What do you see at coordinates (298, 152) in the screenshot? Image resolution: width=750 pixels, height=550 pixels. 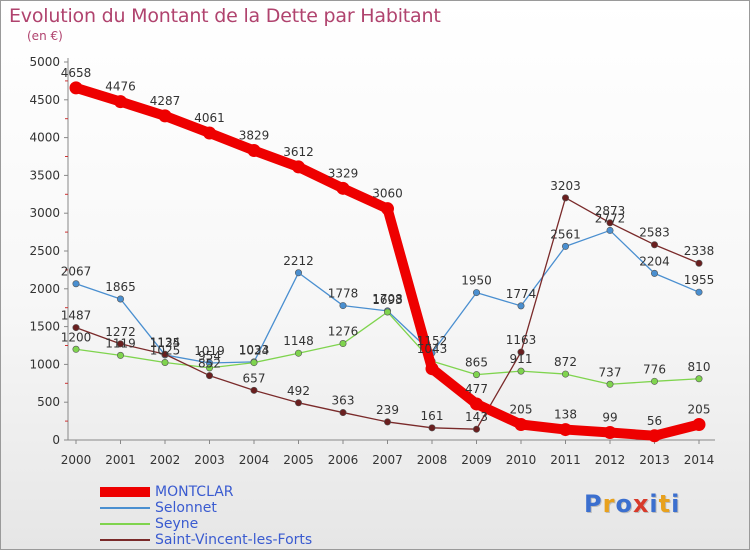 I see `data-label: 3612` at bounding box center [298, 152].